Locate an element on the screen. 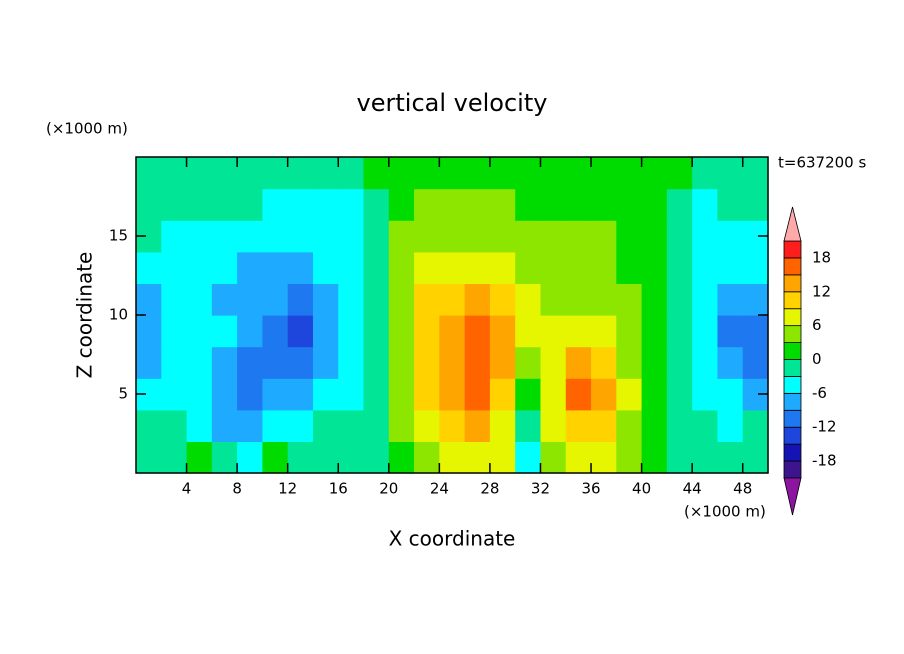 The height and width of the screenshot is (654, 904). colorbar-tick-label: 18 is located at coordinates (821, 257).